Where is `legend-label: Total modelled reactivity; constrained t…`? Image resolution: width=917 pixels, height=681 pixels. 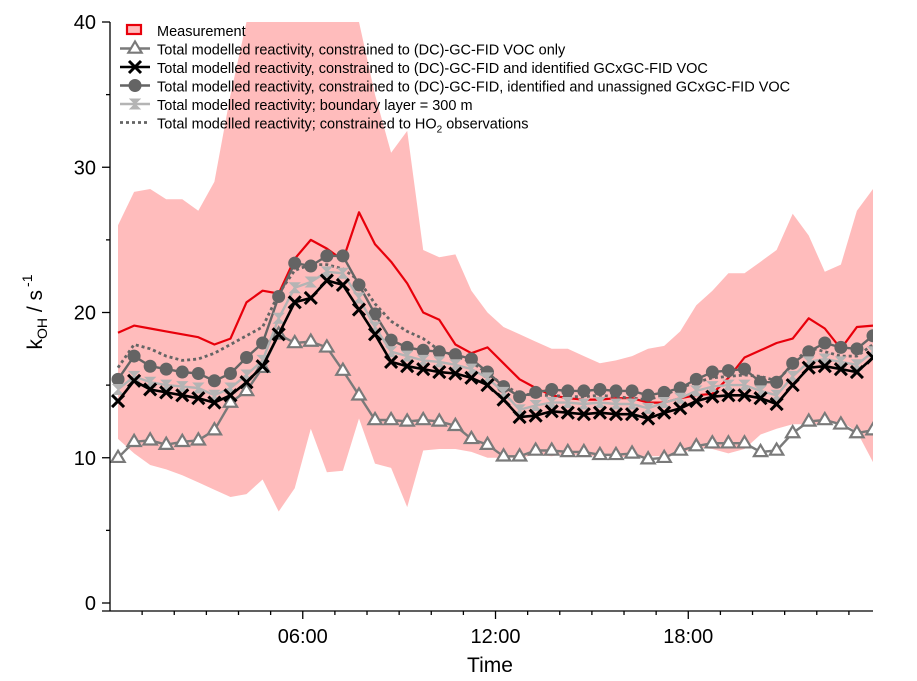 legend-label: Total modelled reactivity; constrained t… is located at coordinates (342, 126).